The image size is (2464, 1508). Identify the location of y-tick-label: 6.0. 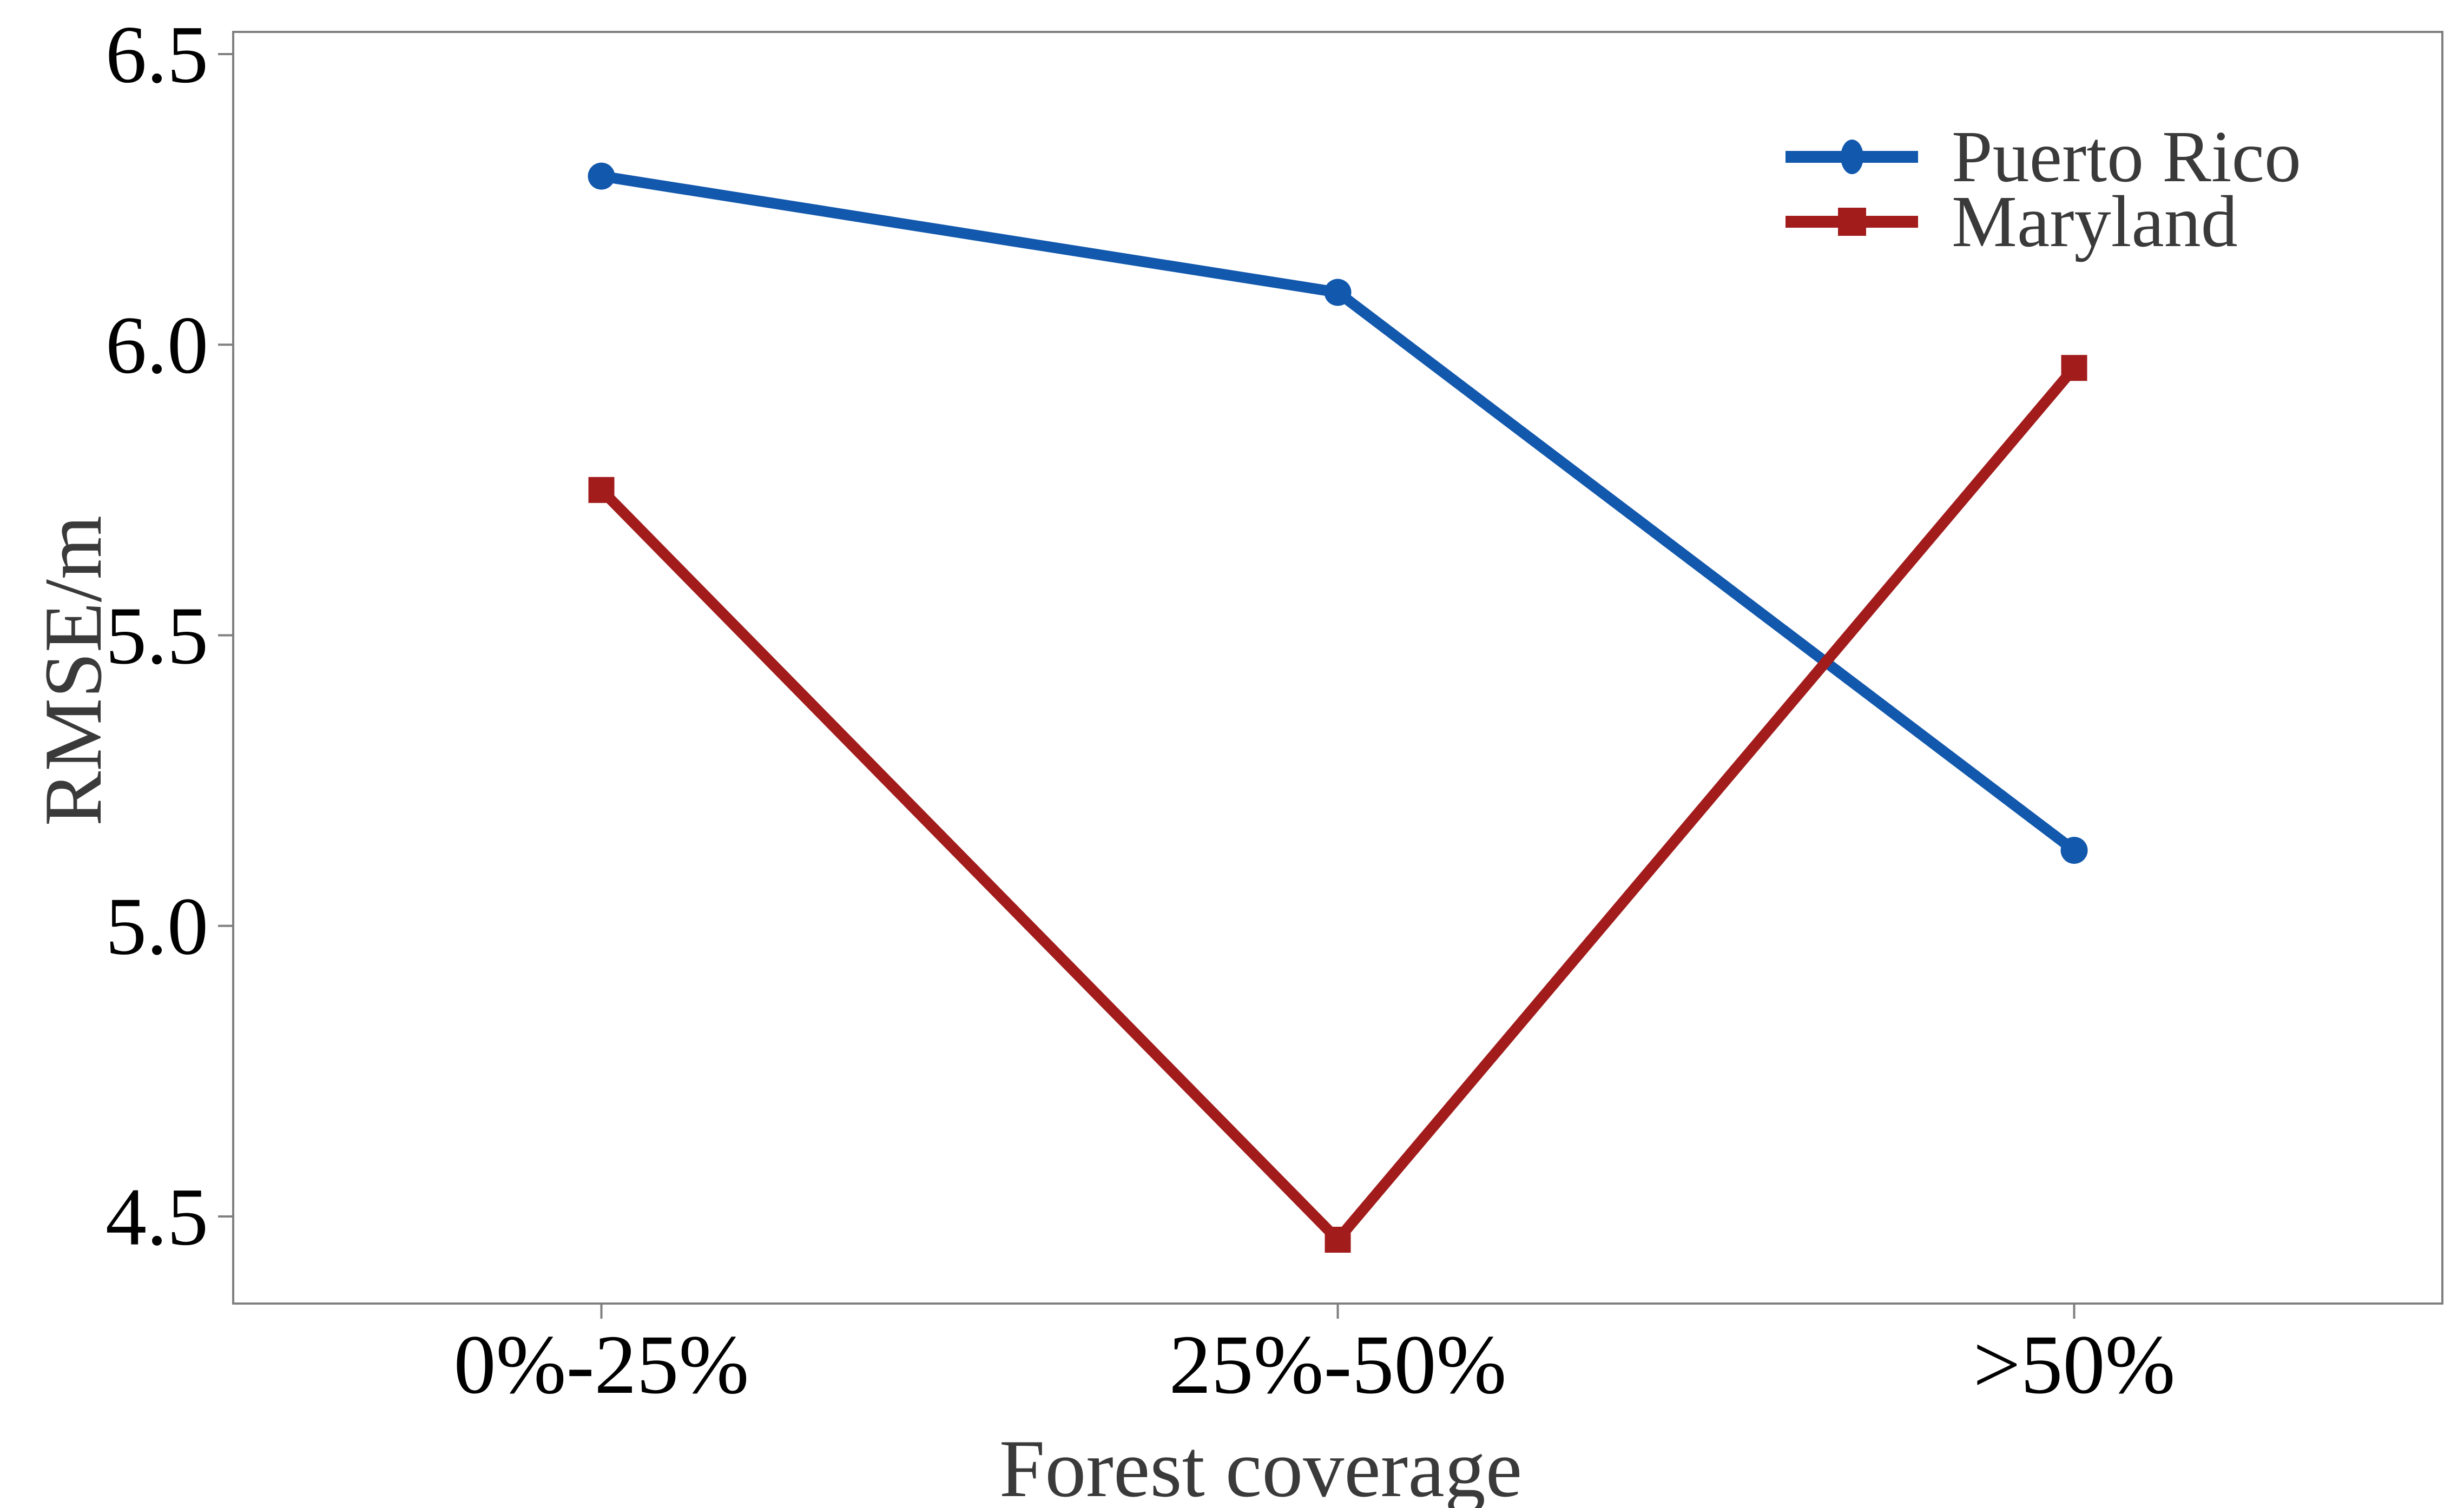
(157, 346).